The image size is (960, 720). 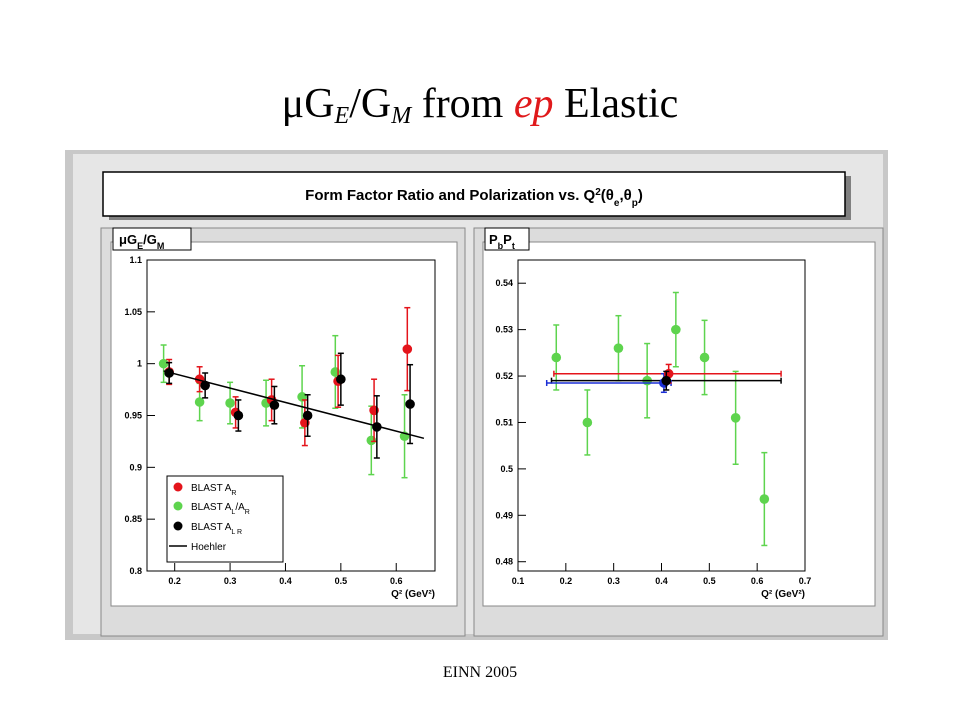 What do you see at coordinates (504, 330) in the screenshot?
I see `y-tick-label: 0.53` at bounding box center [504, 330].